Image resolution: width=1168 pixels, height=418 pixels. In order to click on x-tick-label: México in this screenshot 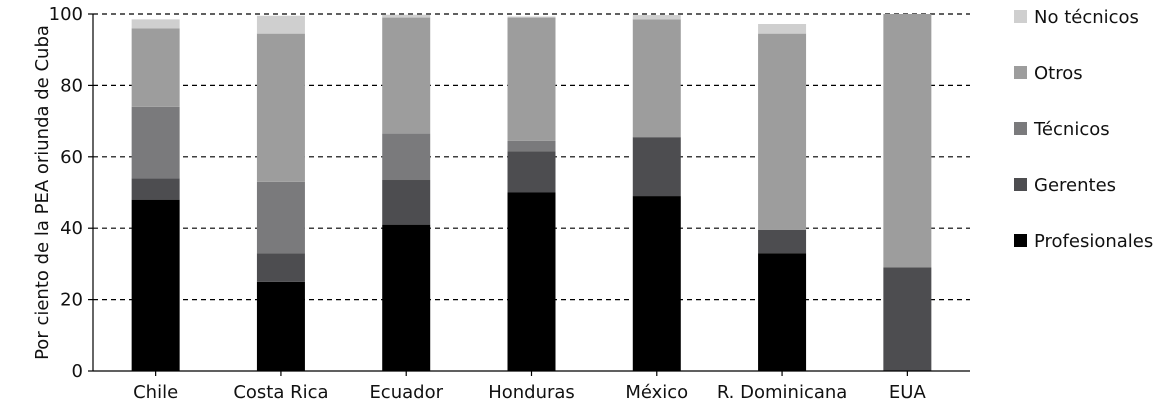, I will do `click(656, 392)`.